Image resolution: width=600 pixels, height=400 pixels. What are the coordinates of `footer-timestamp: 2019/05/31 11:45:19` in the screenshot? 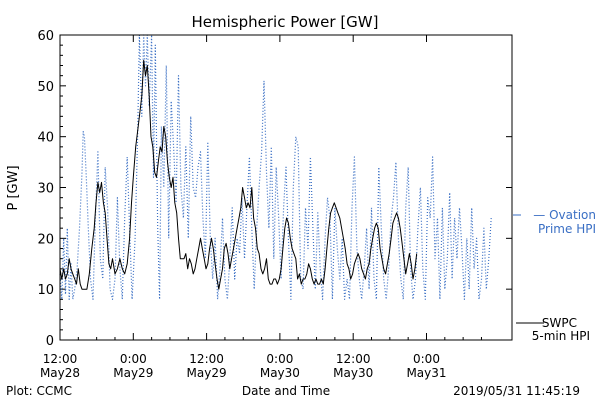 It's located at (516, 391).